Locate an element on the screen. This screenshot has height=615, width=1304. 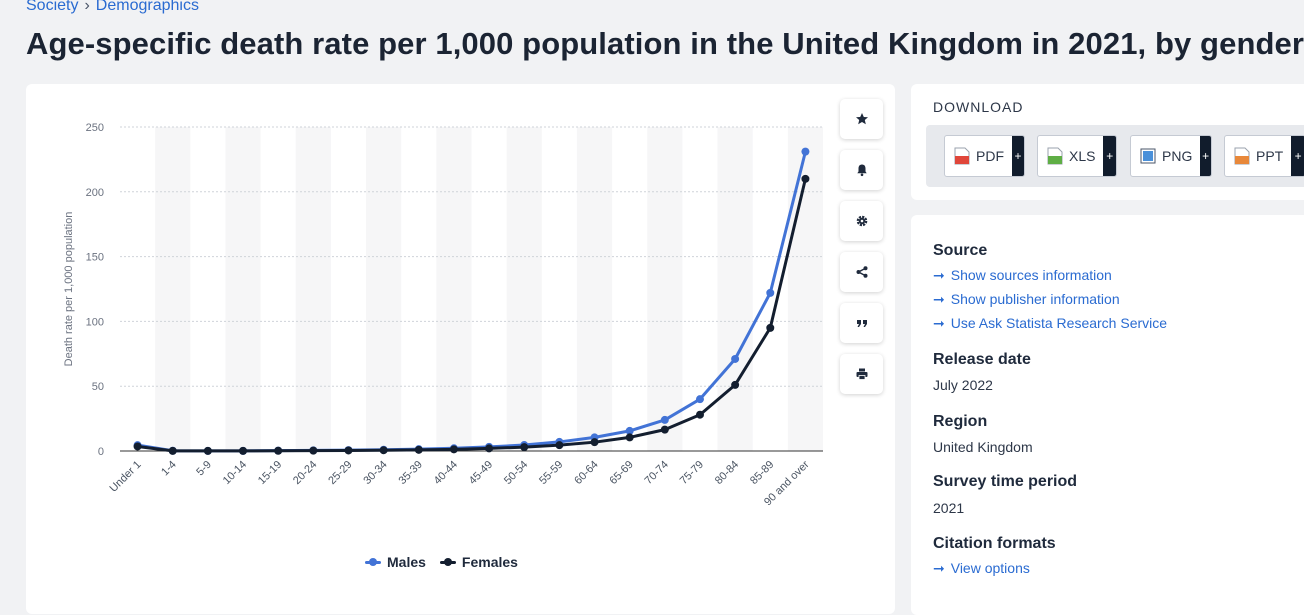
x-tick-label: 1-4 is located at coordinates (169, 469).